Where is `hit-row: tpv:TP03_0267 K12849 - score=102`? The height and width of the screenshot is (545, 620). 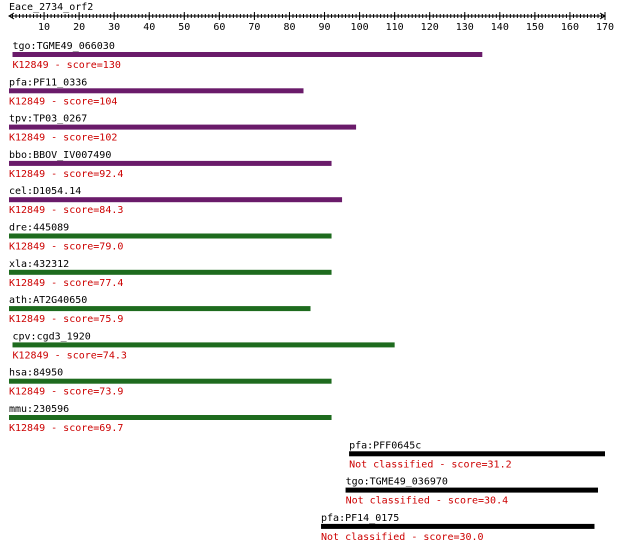 hit-row: tpv:TP03_0267 K12849 - score=102 is located at coordinates (183, 129).